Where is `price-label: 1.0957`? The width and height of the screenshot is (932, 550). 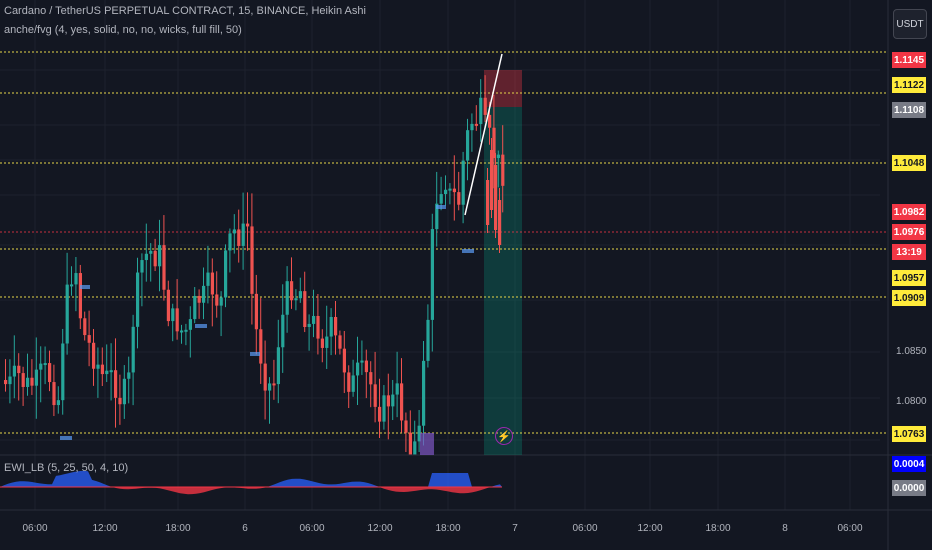
price-label: 1.0957 is located at coordinates (909, 278).